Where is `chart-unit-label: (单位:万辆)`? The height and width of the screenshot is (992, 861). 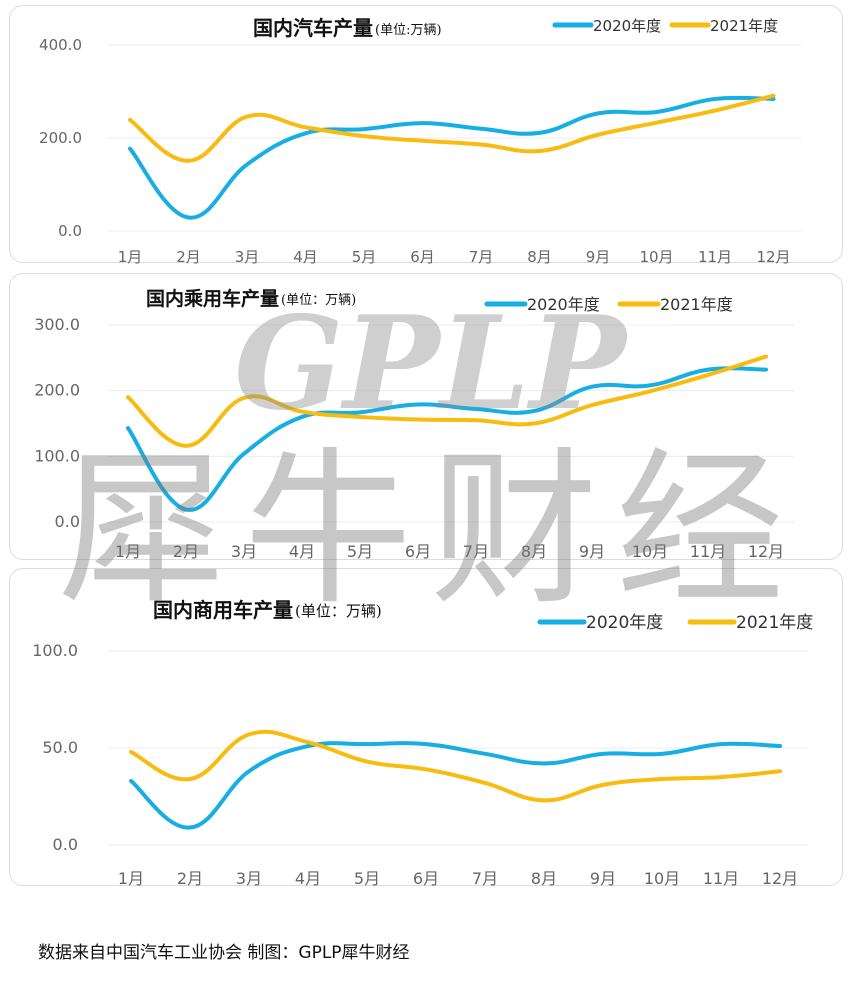 chart-unit-label: (单位:万辆) is located at coordinates (408, 30).